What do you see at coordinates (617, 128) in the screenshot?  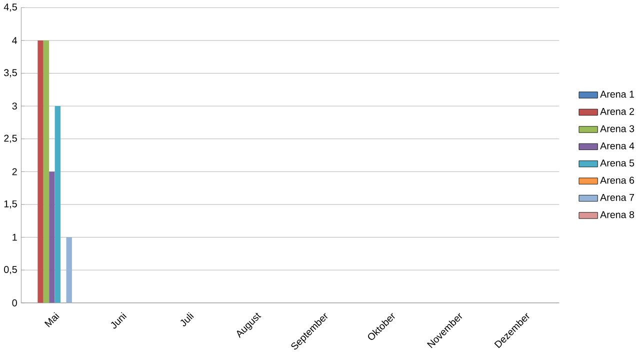 I see `legend-label: Arena 3` at bounding box center [617, 128].